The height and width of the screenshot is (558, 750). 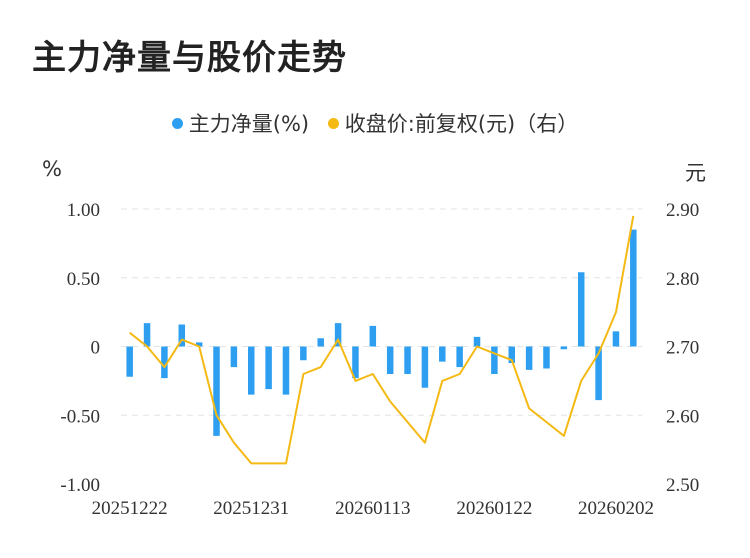 What do you see at coordinates (52, 169) in the screenshot?
I see `left-axis-unit: %` at bounding box center [52, 169].